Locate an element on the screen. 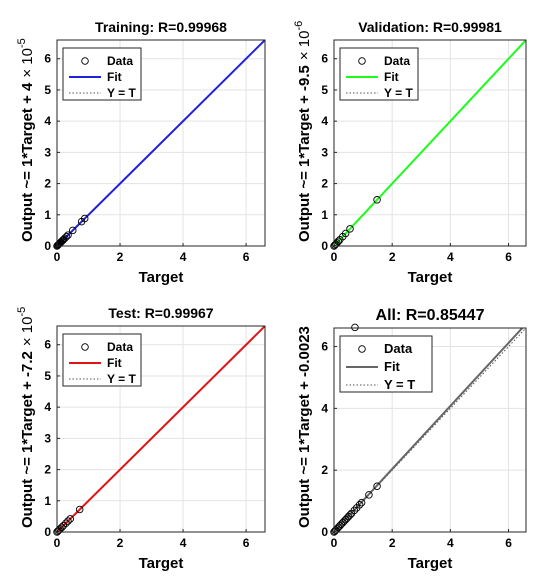 The height and width of the screenshot is (587, 550). y-axis-label-main: Output ~= 1*Target + 4 is located at coordinates (27, 162).